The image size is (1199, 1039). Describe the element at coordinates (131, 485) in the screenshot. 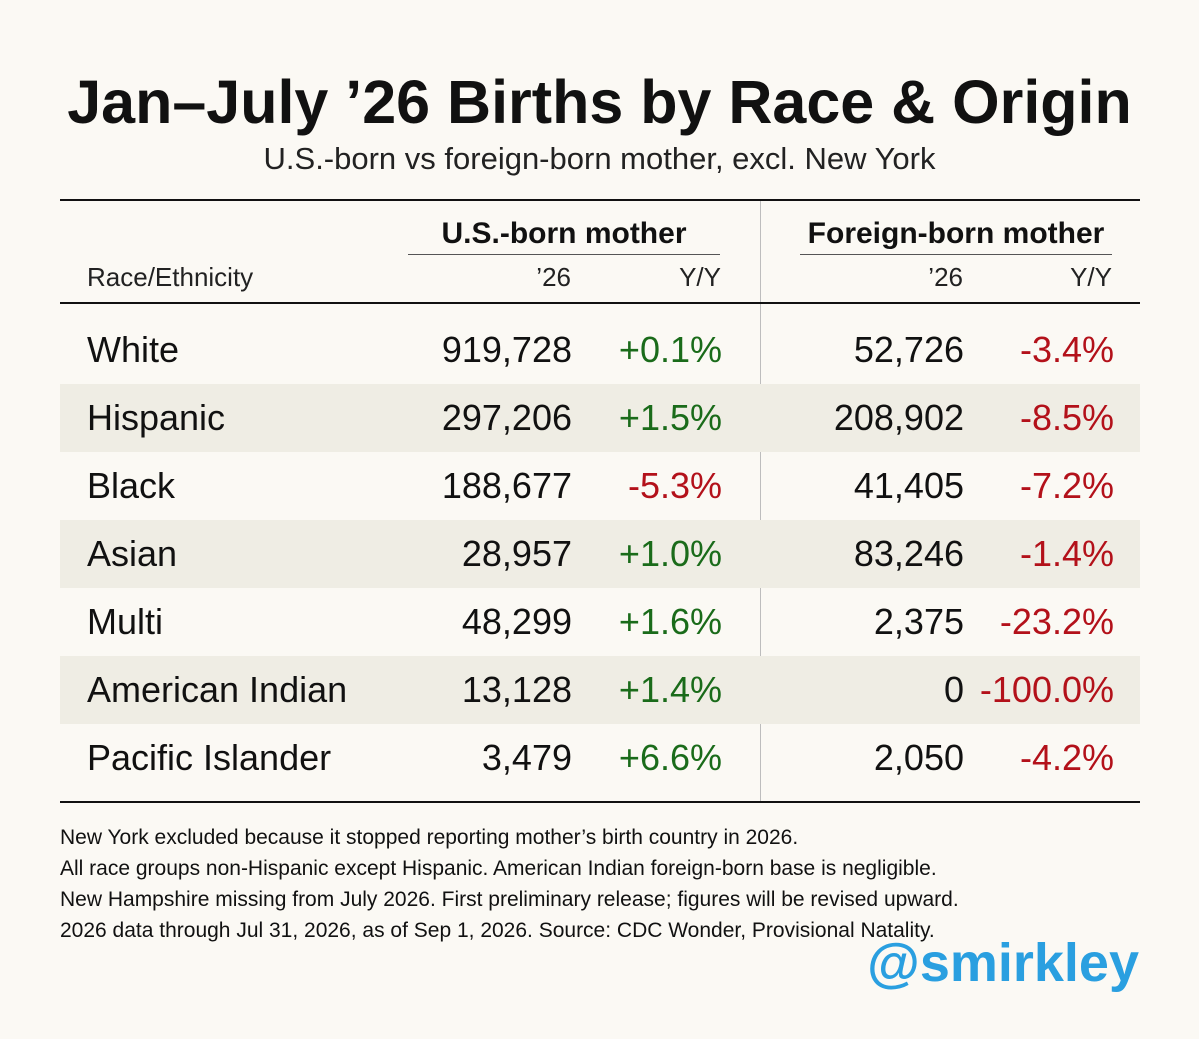

I see `race-label-cell: Black` at that location.